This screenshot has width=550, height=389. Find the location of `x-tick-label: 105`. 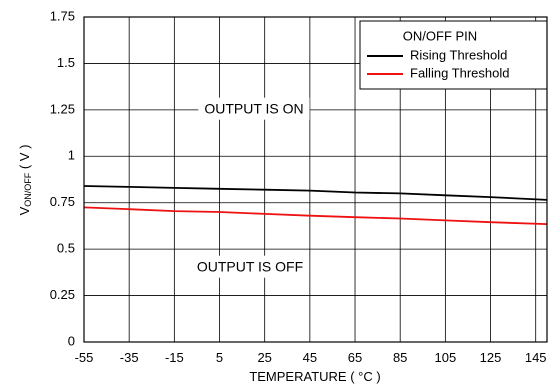

x-tick-label: 105 is located at coordinates (446, 357).